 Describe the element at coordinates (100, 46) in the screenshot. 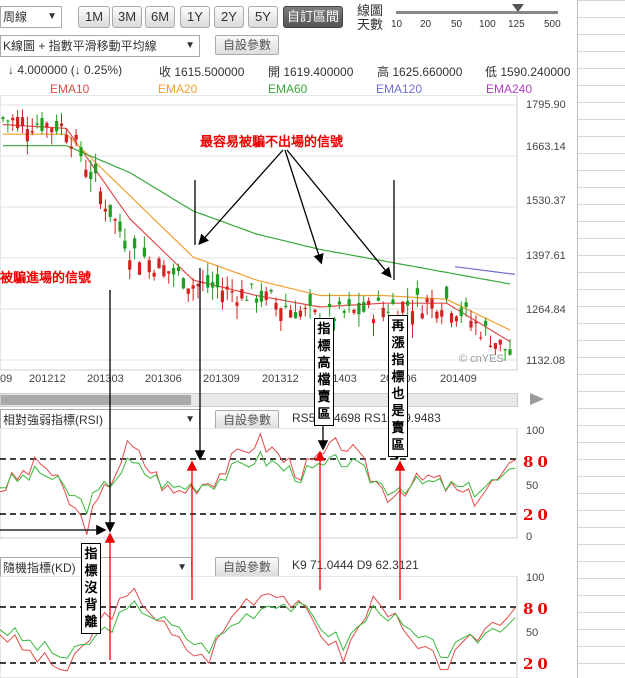

I see `main-indicator-select: K線圖 + 指數平滑移動平均線 ▼` at that location.